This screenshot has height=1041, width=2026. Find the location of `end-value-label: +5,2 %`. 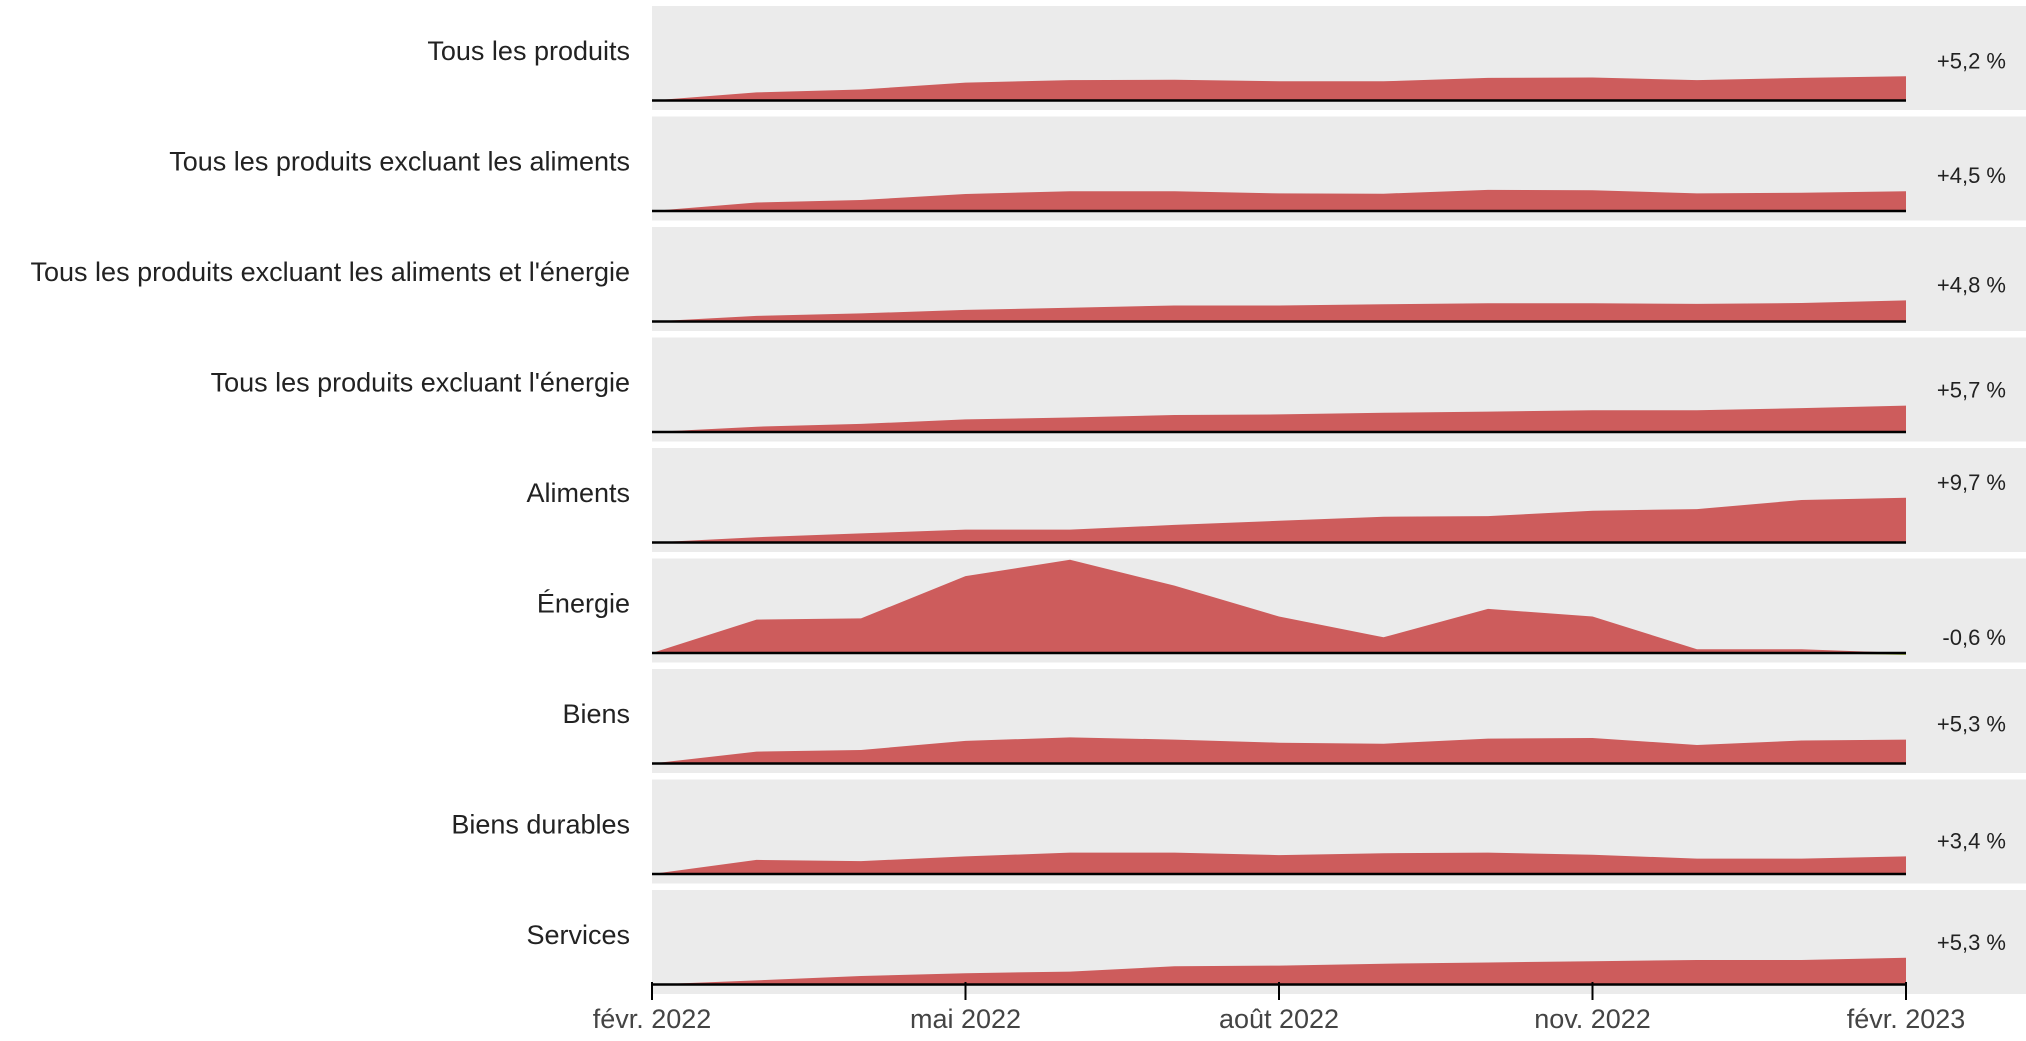

end-value-label: +5,2 % is located at coordinates (1971, 60).